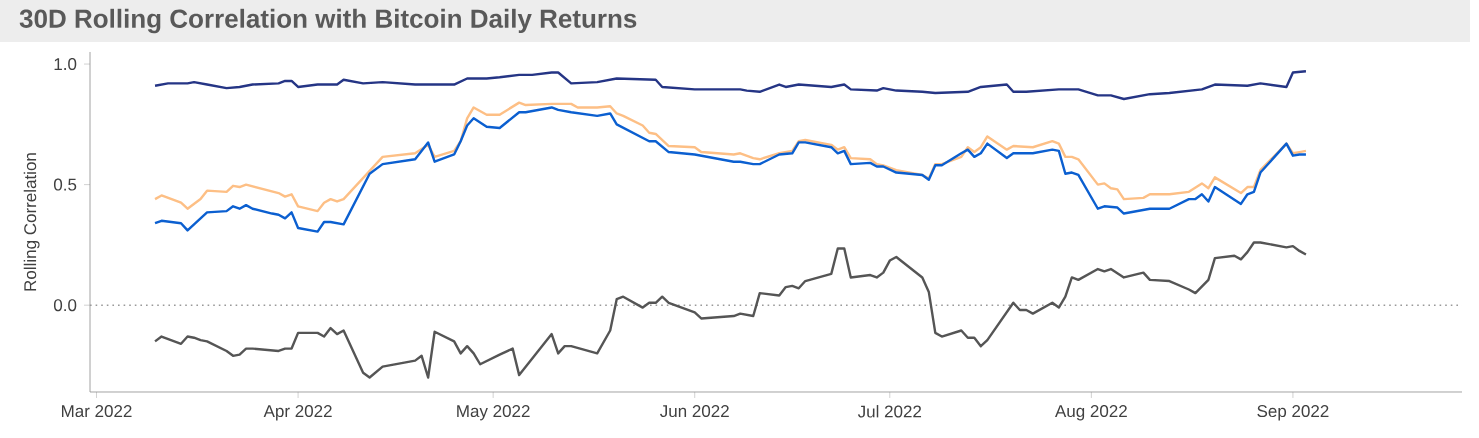 This screenshot has height=438, width=1479. What do you see at coordinates (297, 413) in the screenshot?
I see `x-tick-label: Apr 2022` at bounding box center [297, 413].